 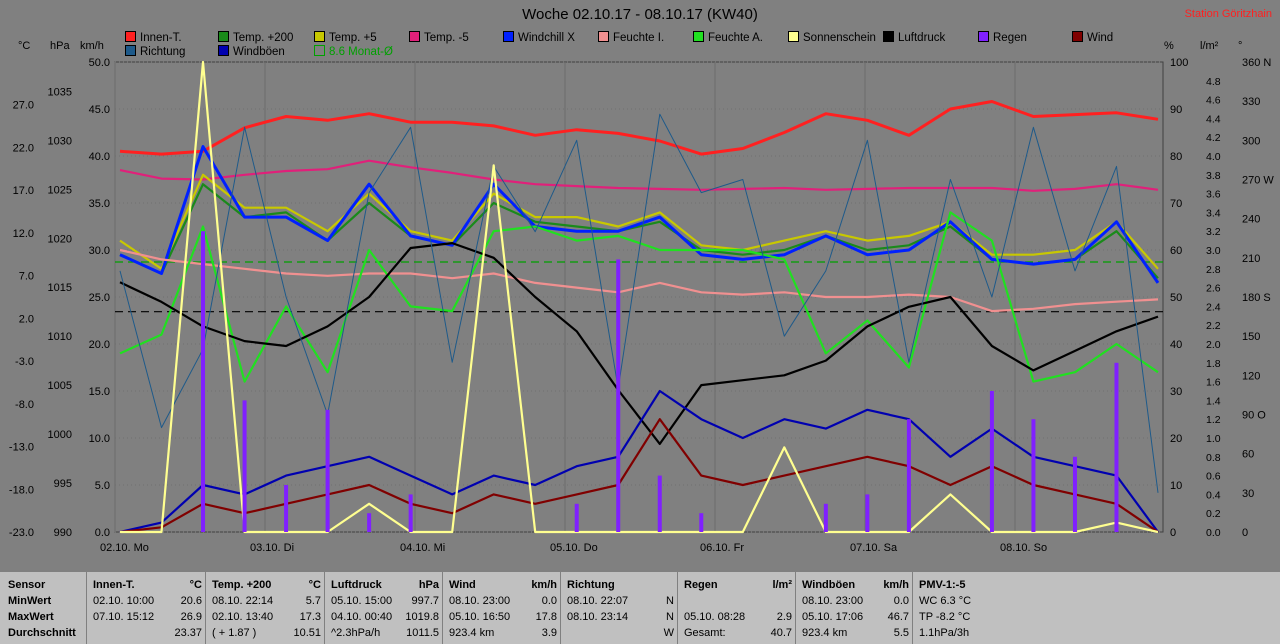 What do you see at coordinates (102, 533) in the screenshot?
I see `wind-tick-label: 0.0` at bounding box center [102, 533].